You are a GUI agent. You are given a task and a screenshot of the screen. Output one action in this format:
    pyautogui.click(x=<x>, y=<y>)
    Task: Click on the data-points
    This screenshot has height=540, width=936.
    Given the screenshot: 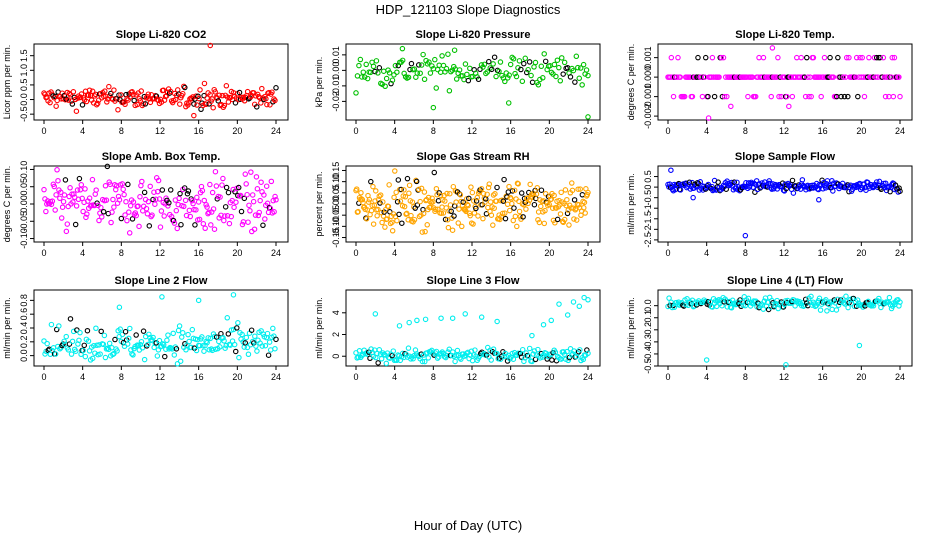 What is the action you would take?
    pyautogui.click(x=160, y=199)
    